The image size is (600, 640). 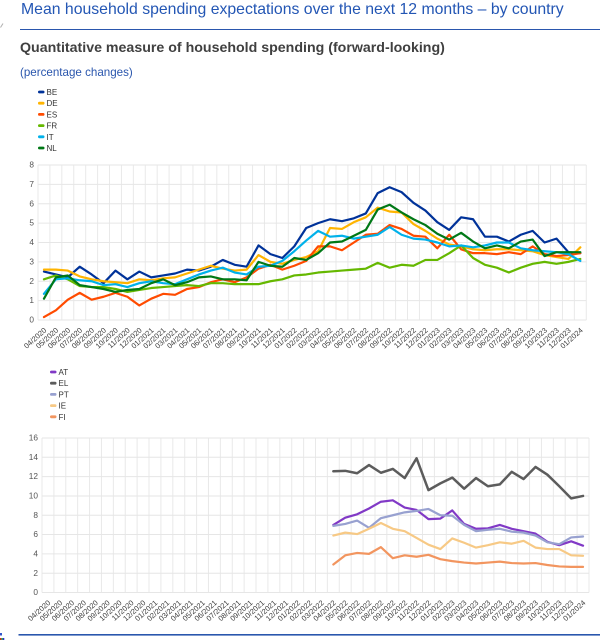 I want to click on svg-text: 5, so click(x=31, y=223).